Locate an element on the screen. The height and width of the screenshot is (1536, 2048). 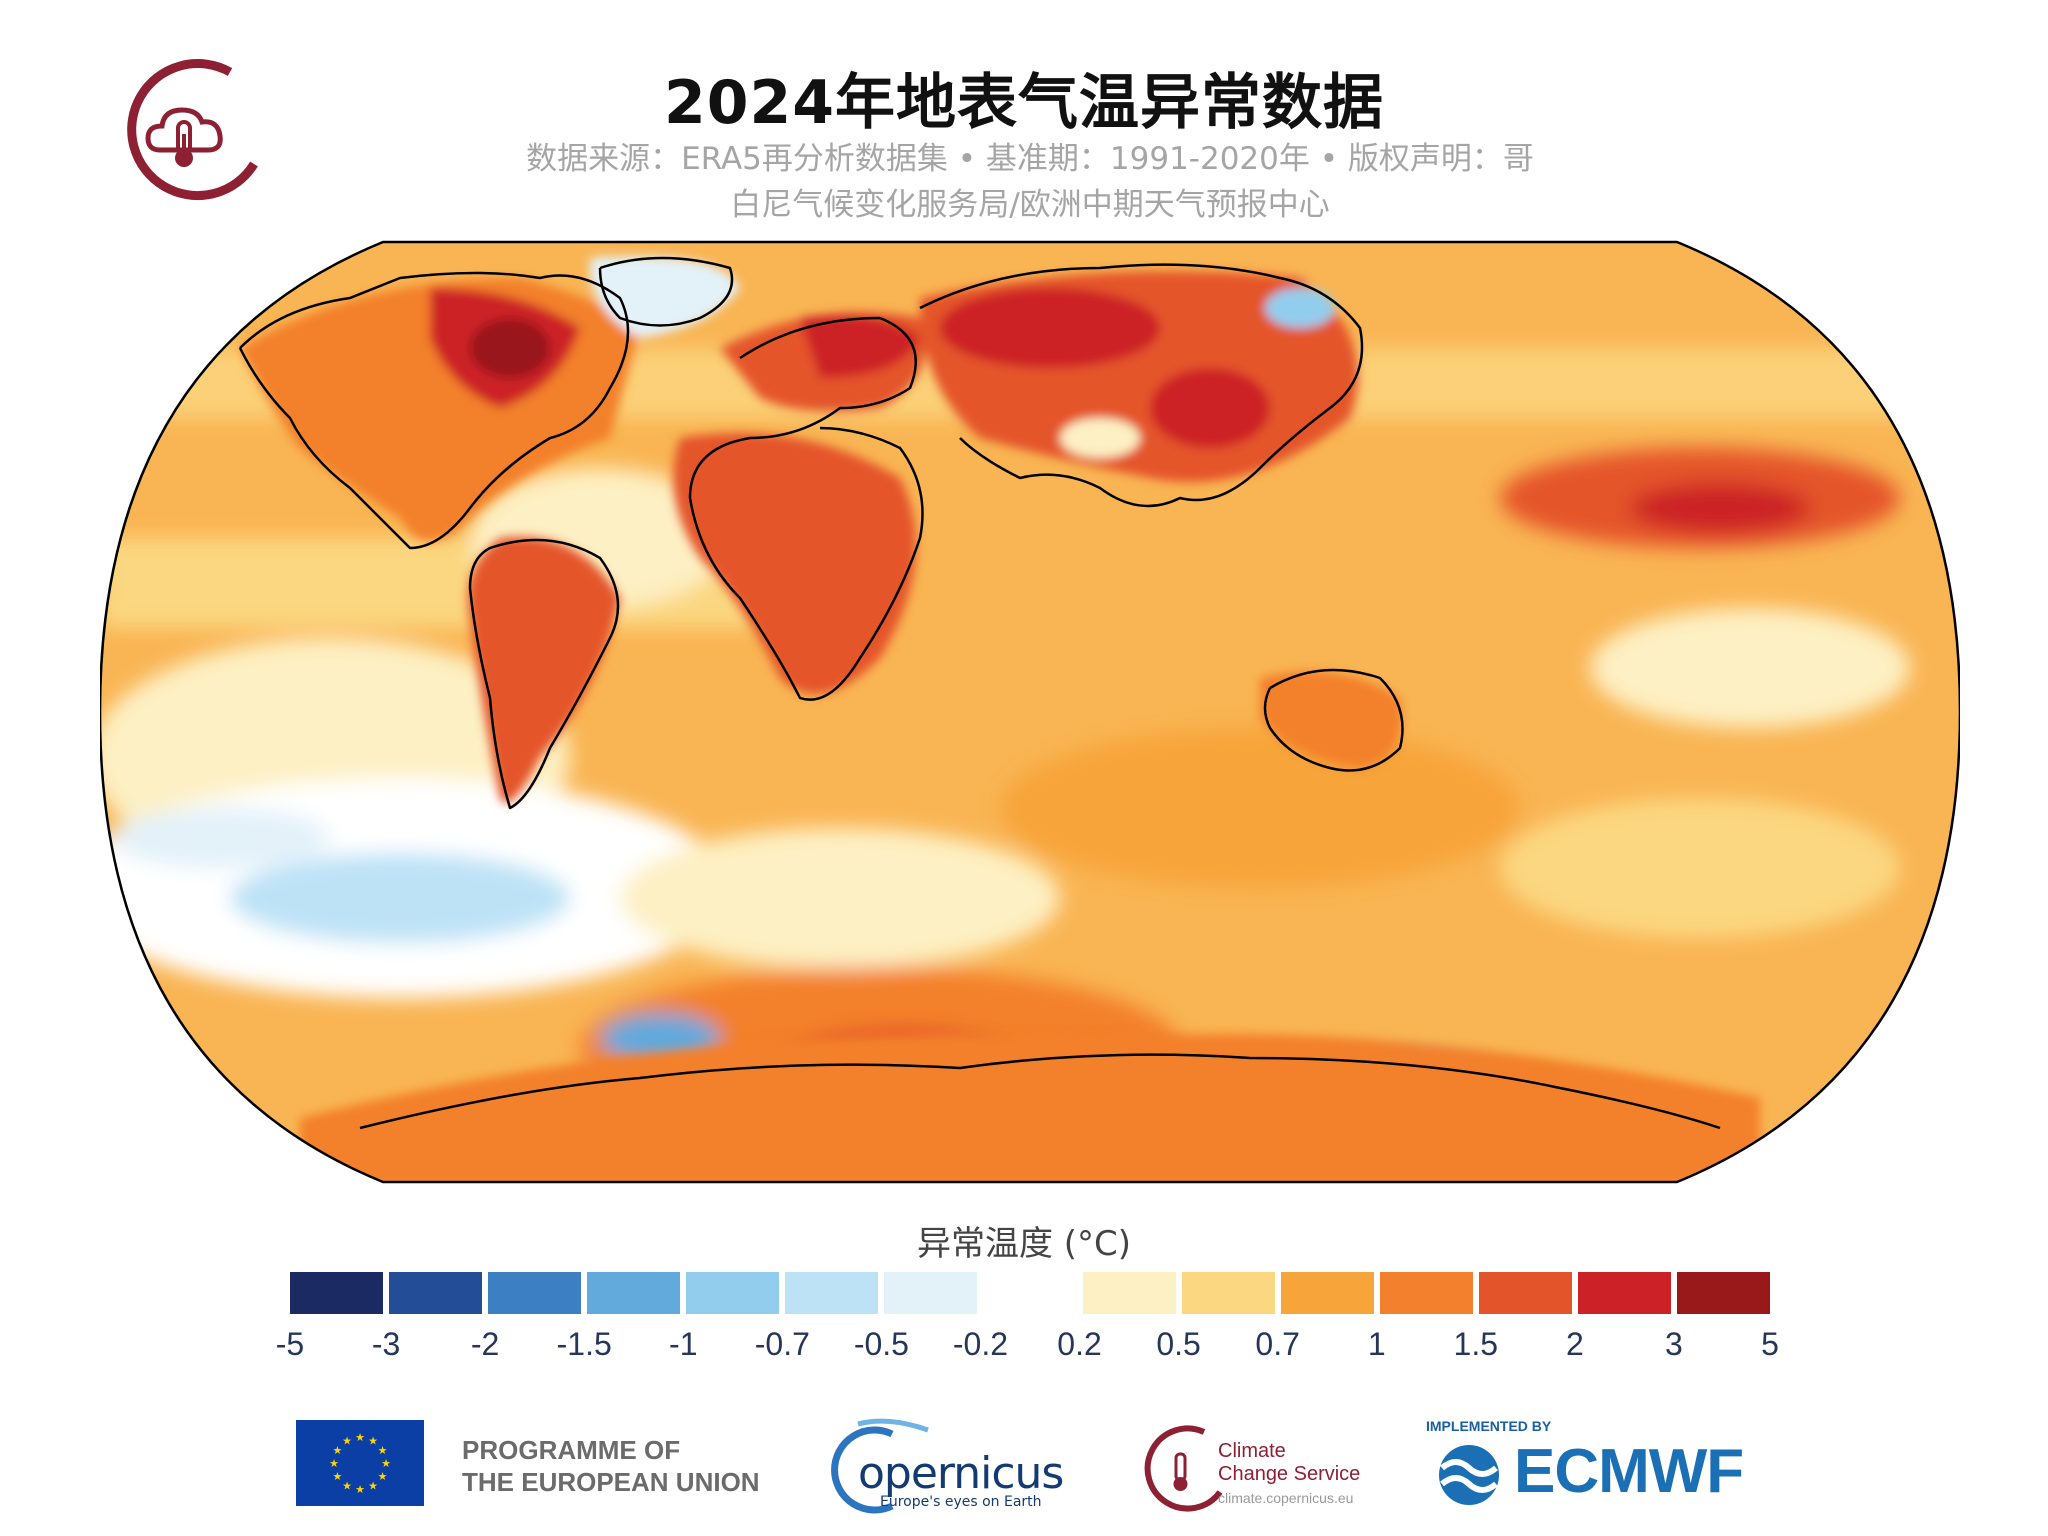
coast-south-america is located at coordinates (544, 674).